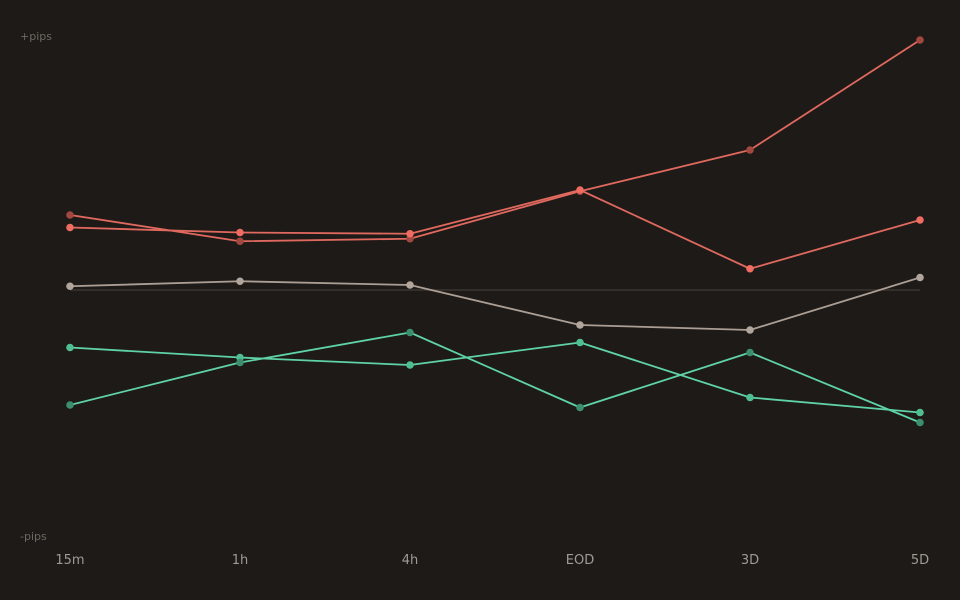  What do you see at coordinates (580, 560) in the screenshot?
I see `x-tick-label: EOD` at bounding box center [580, 560].